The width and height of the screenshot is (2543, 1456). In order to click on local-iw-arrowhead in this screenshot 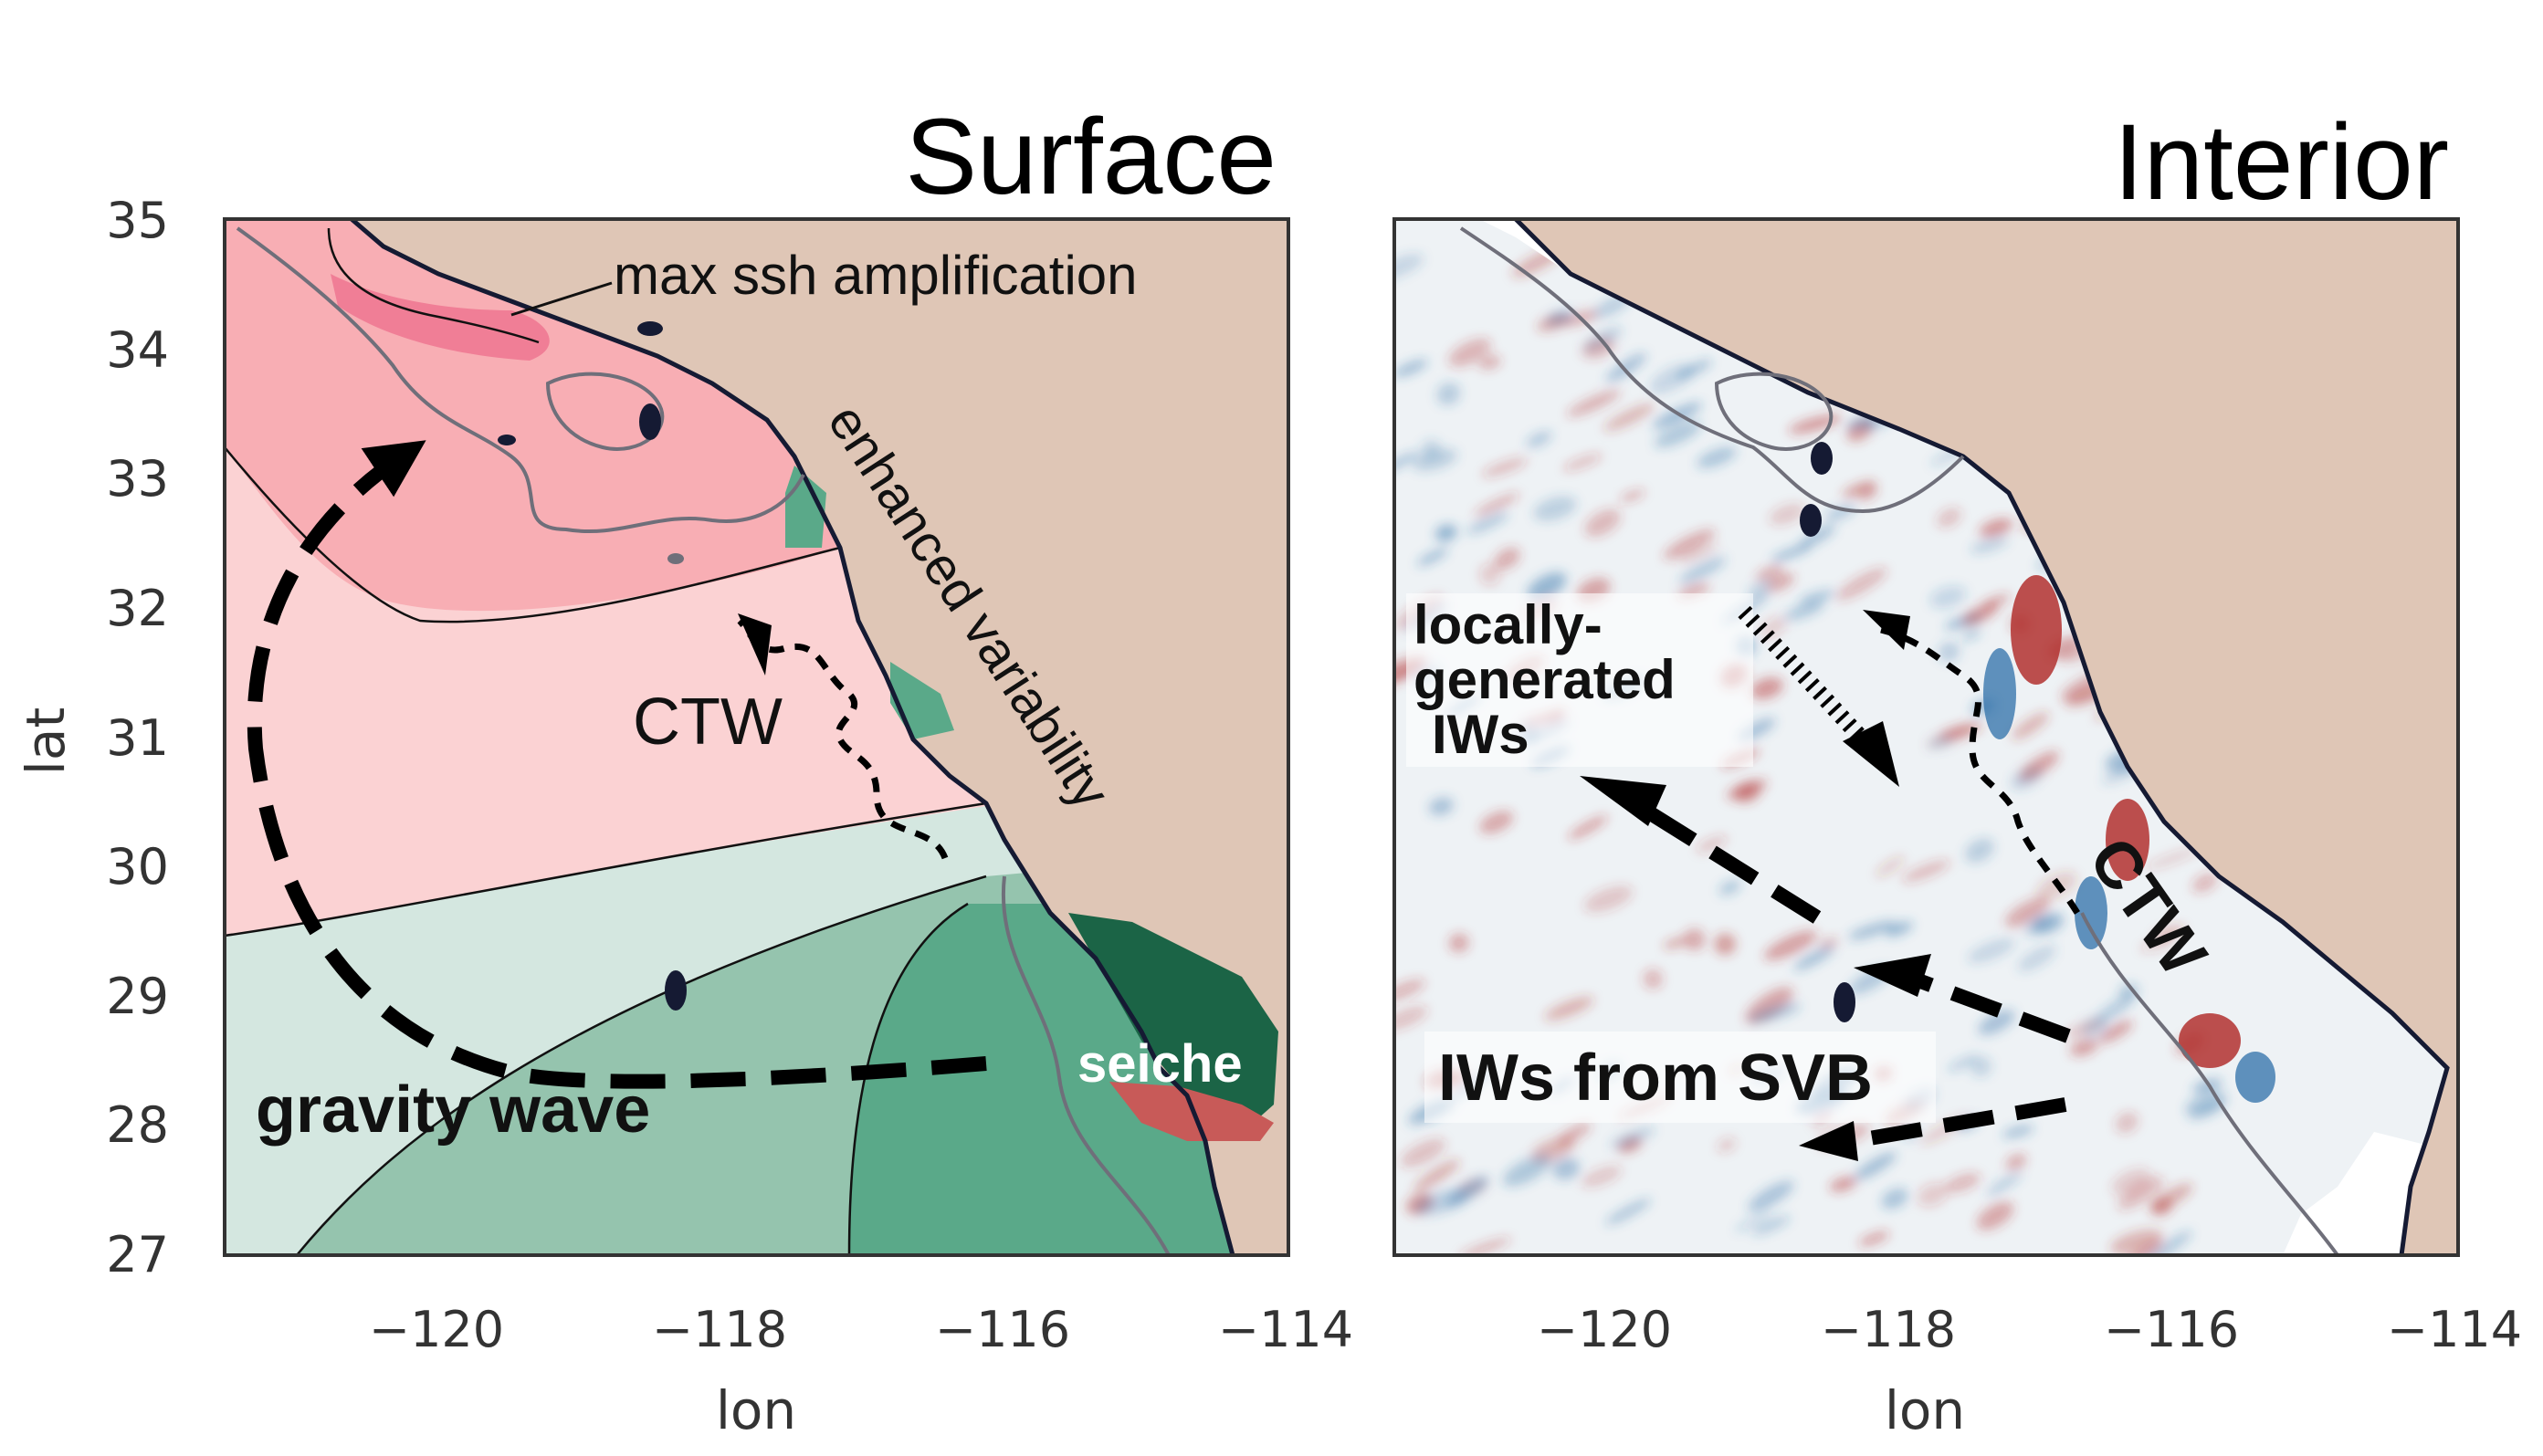, I will do `click(1871, 754)`.